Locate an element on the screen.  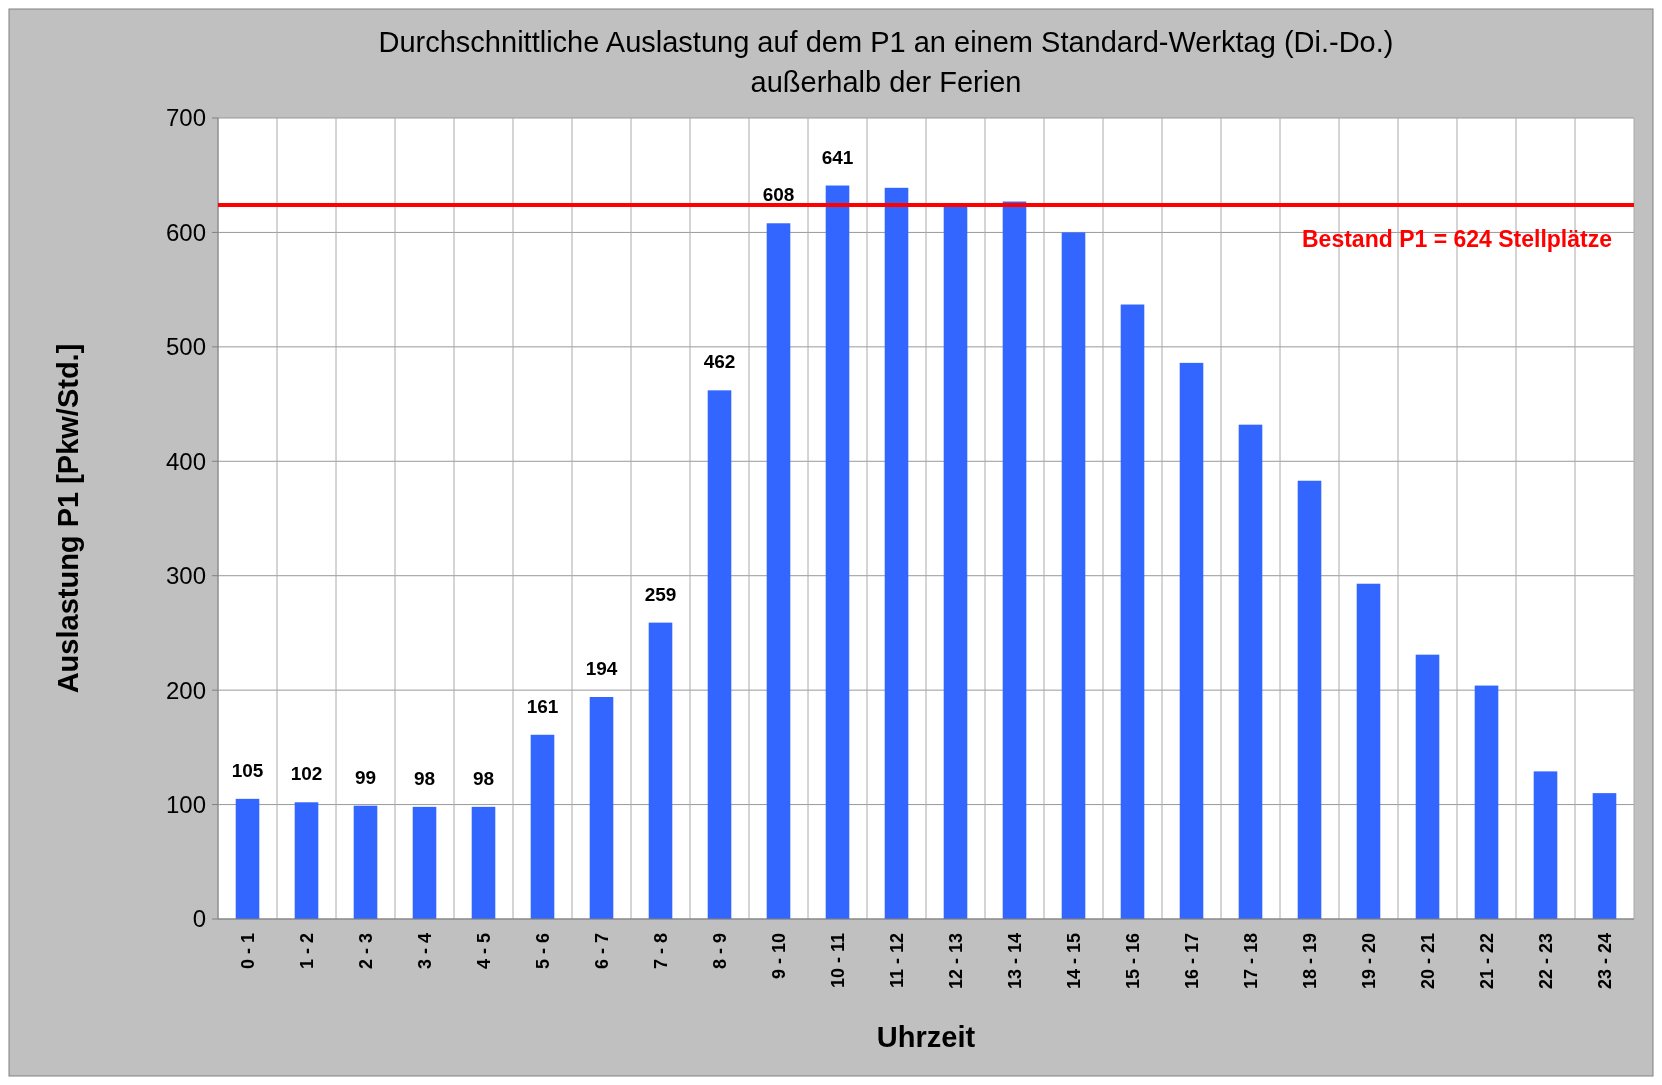
x-tick-label: 15 - 16 is located at coordinates (1132, 961).